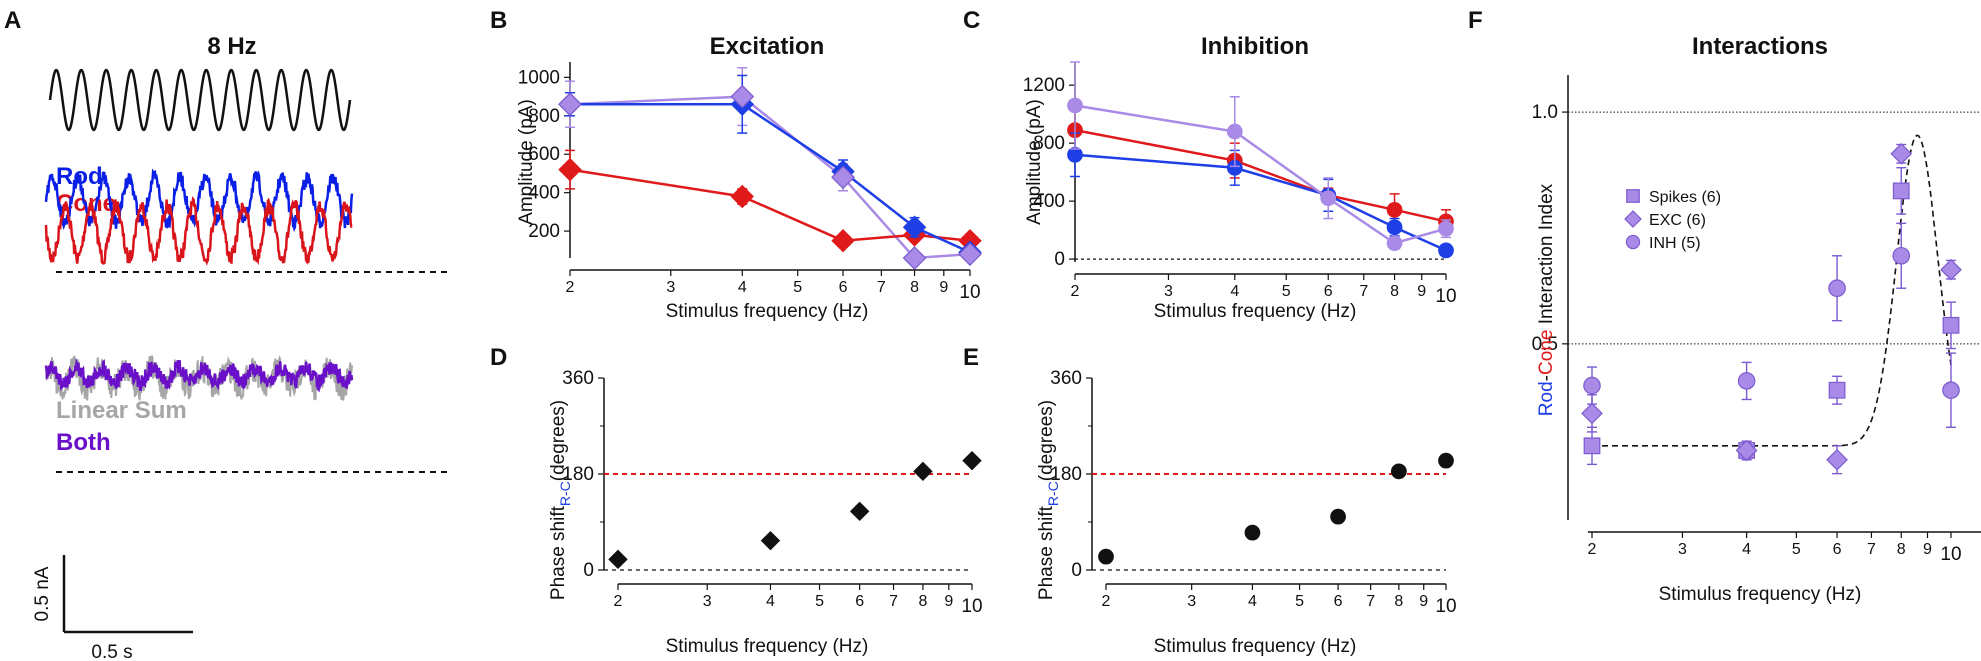  Describe the element at coordinates (498, 20) in the screenshot. I see `panel-label-b: B` at that location.